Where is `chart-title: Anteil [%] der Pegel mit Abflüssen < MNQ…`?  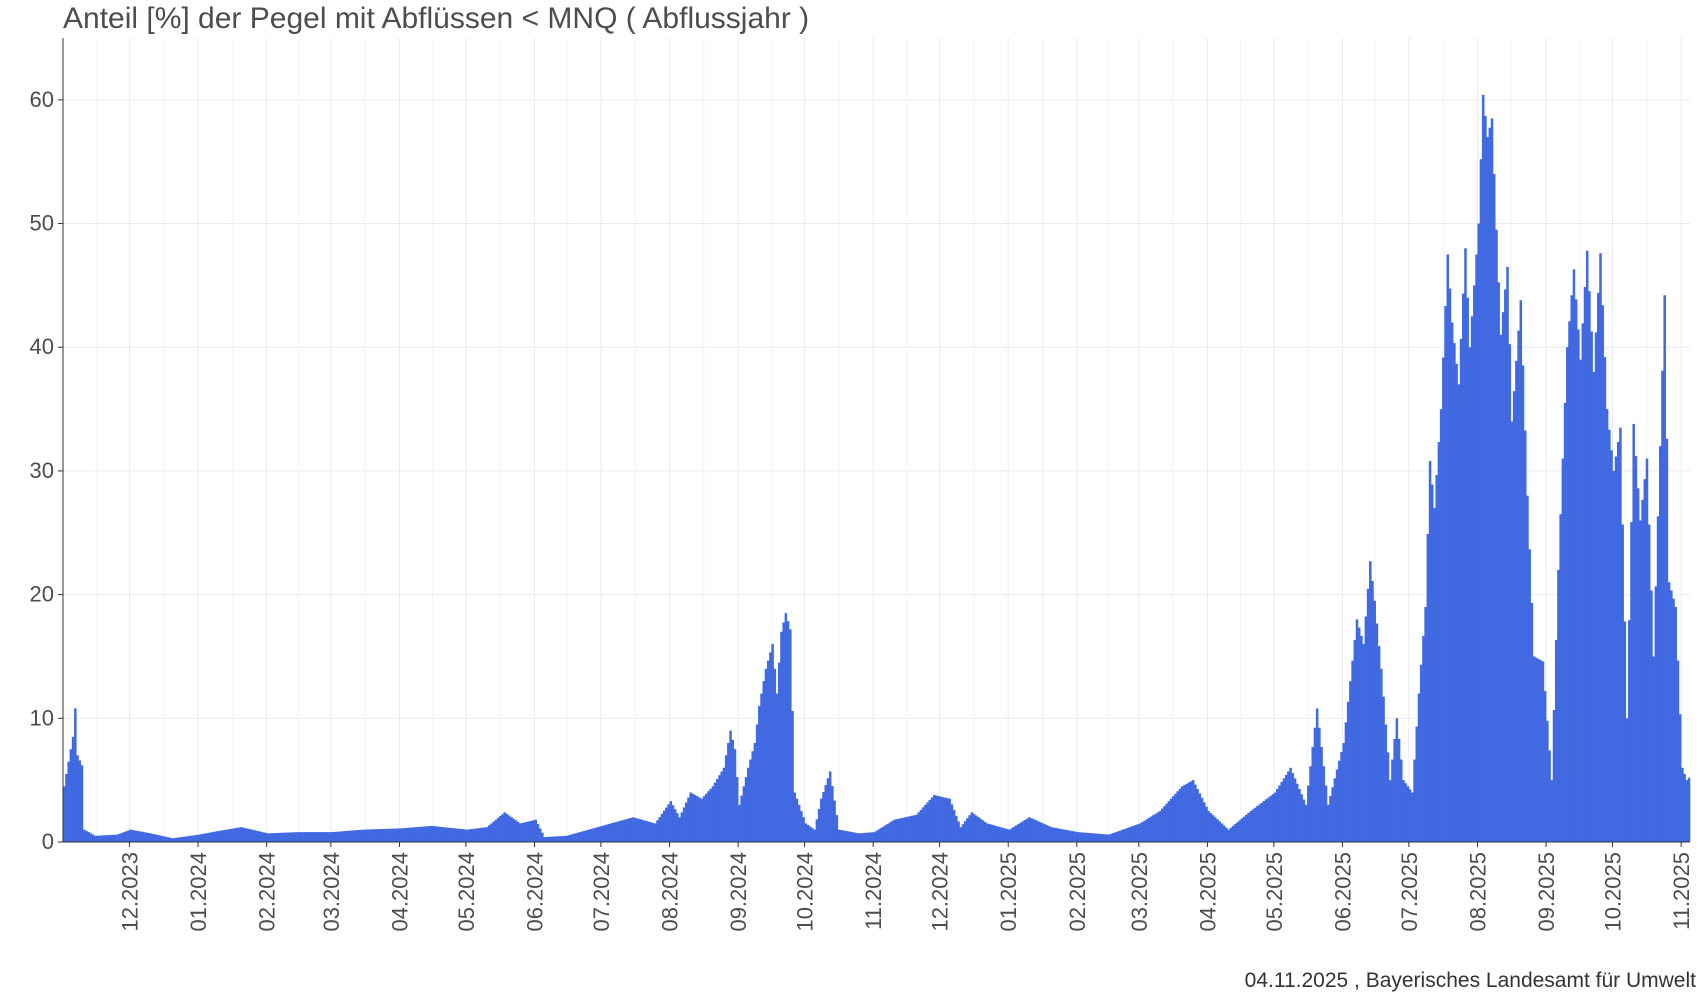
chart-title: Anteil [%] der Pegel mit Abflüssen < MNQ… is located at coordinates (436, 18).